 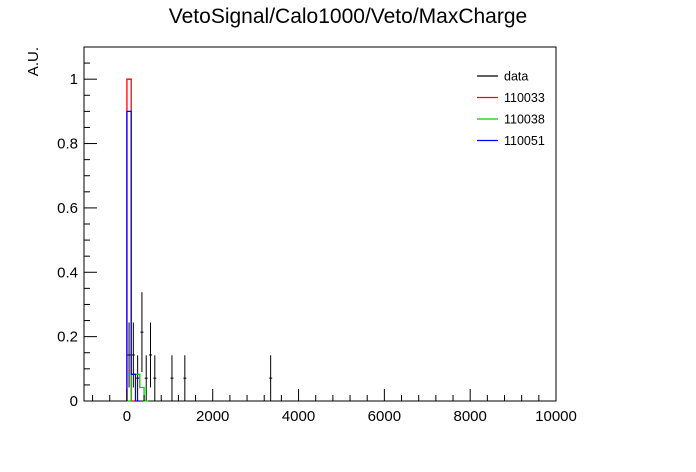 I want to click on chart-title: VetoSignal/Calo1000/Veto/MaxCharge, so click(x=348, y=16).